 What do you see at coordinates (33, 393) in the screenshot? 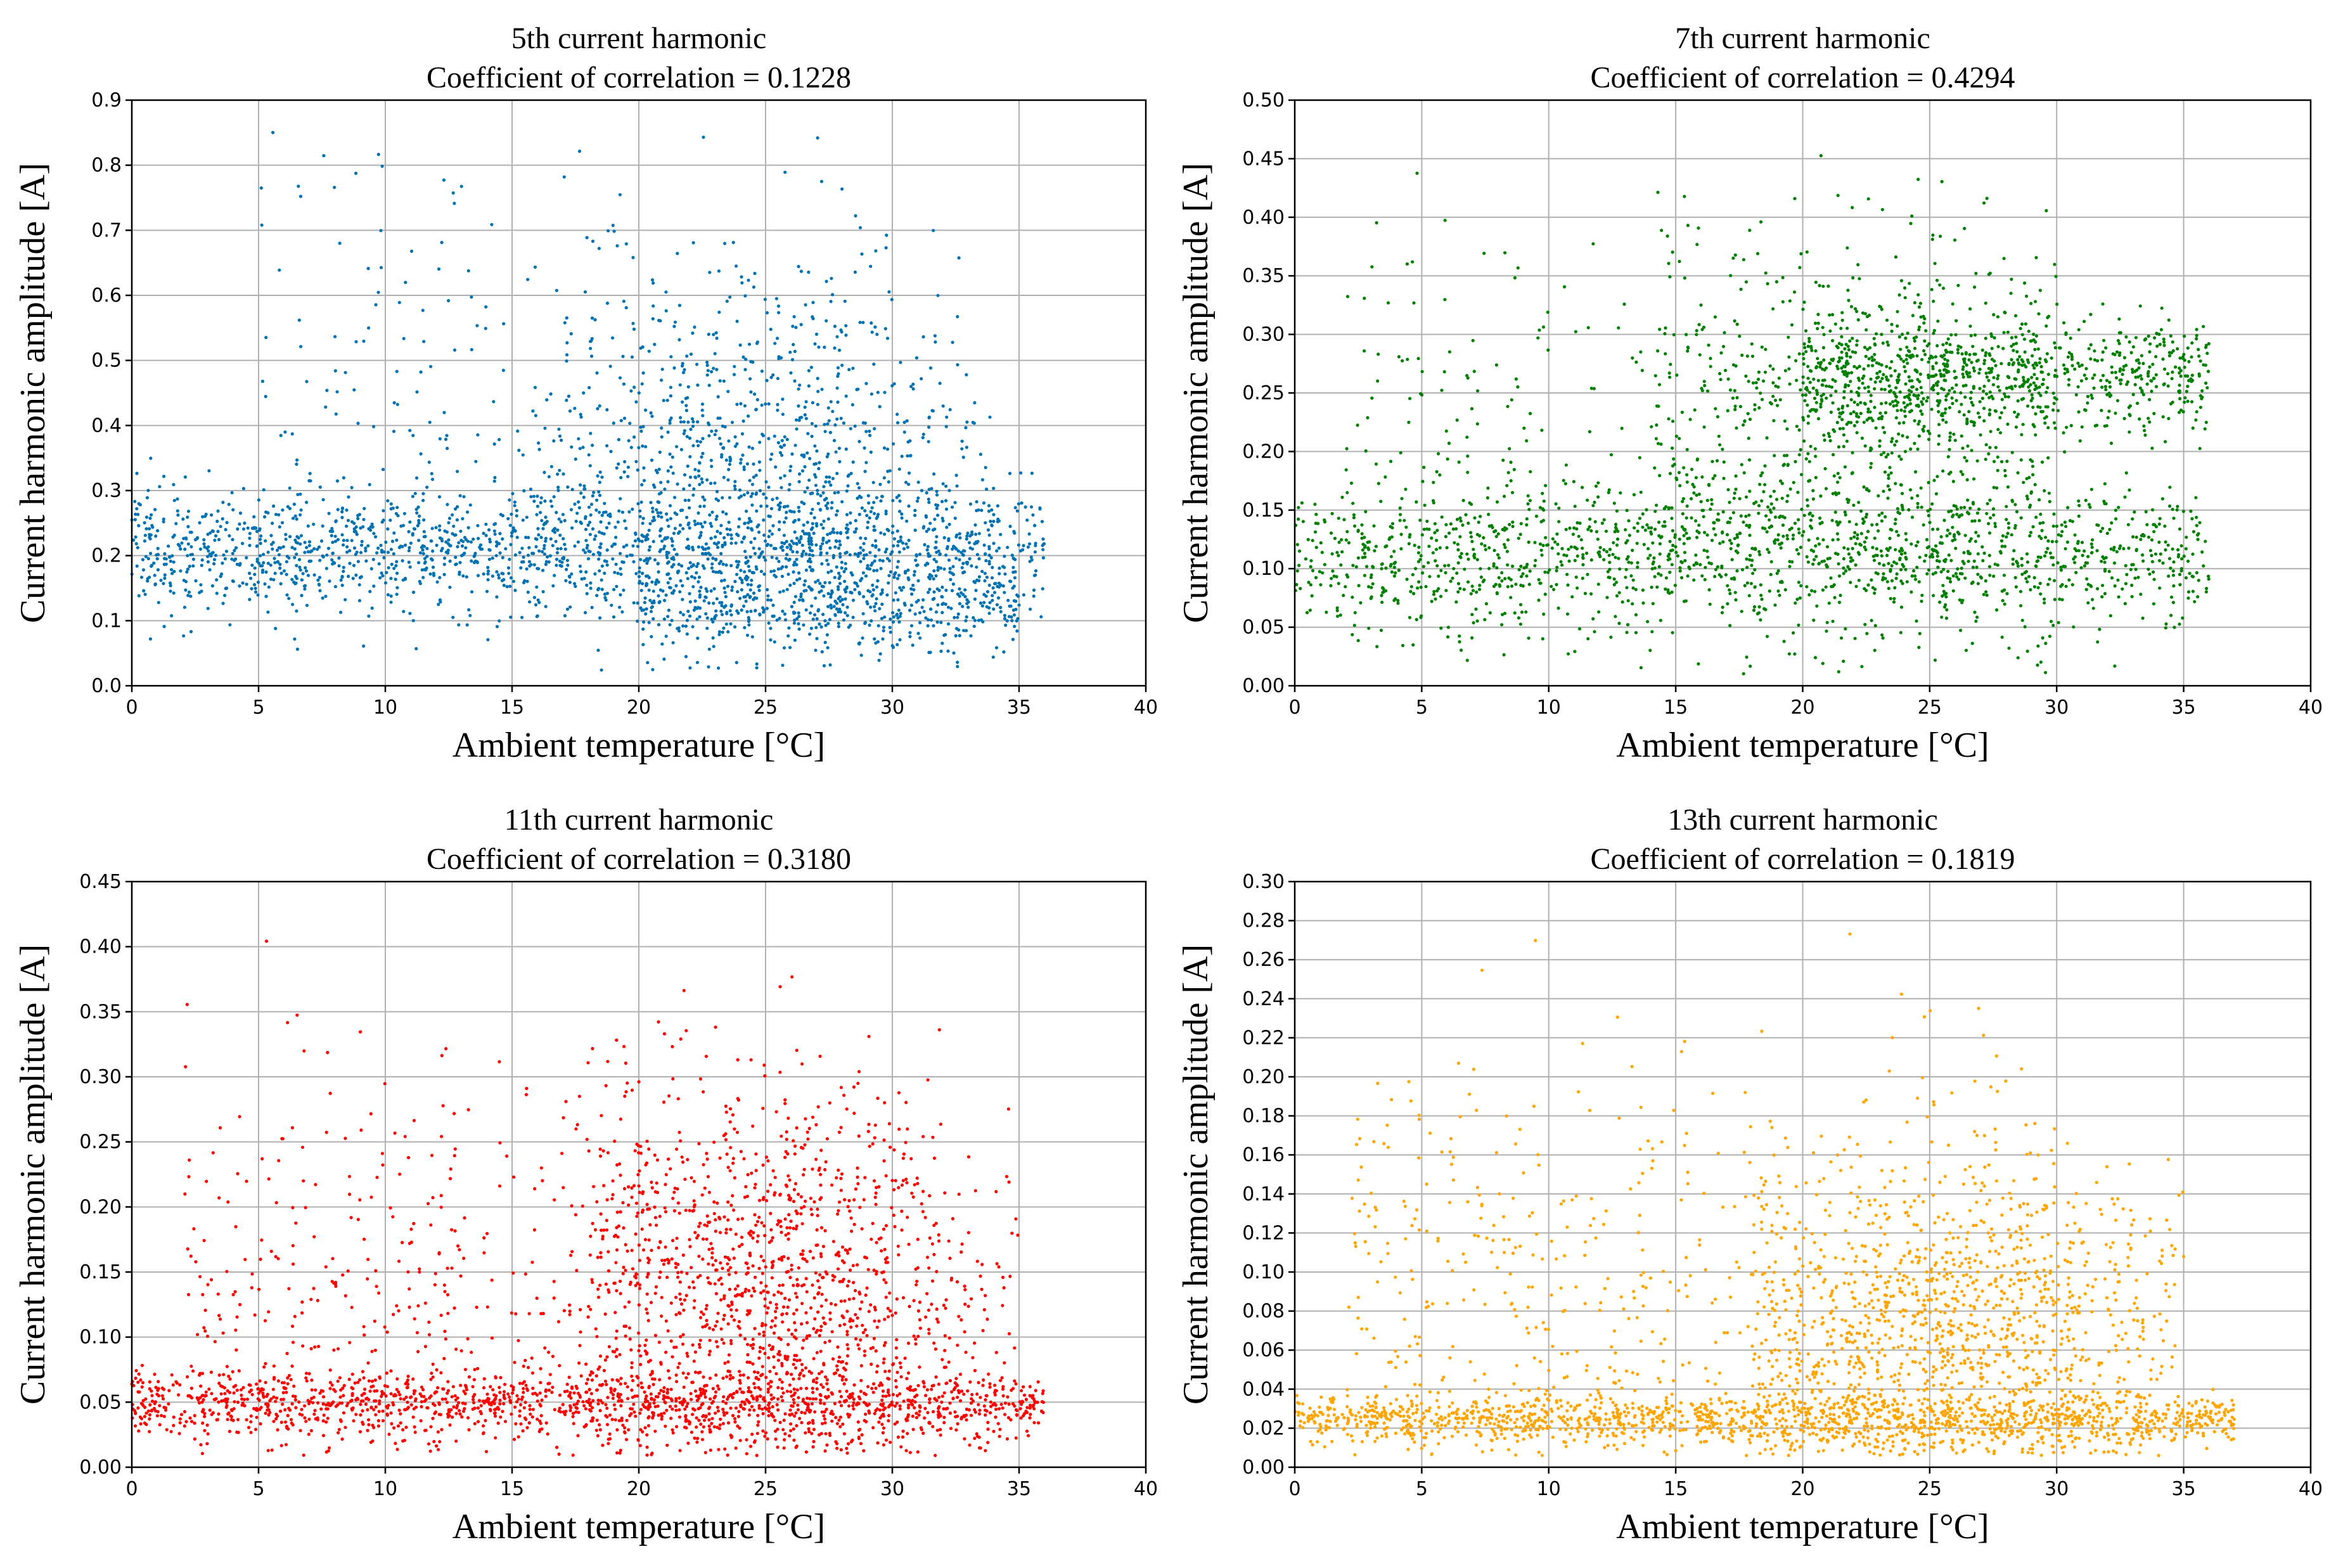
I see `y-axis-label: Current harmonic amplitude [A]` at bounding box center [33, 393].